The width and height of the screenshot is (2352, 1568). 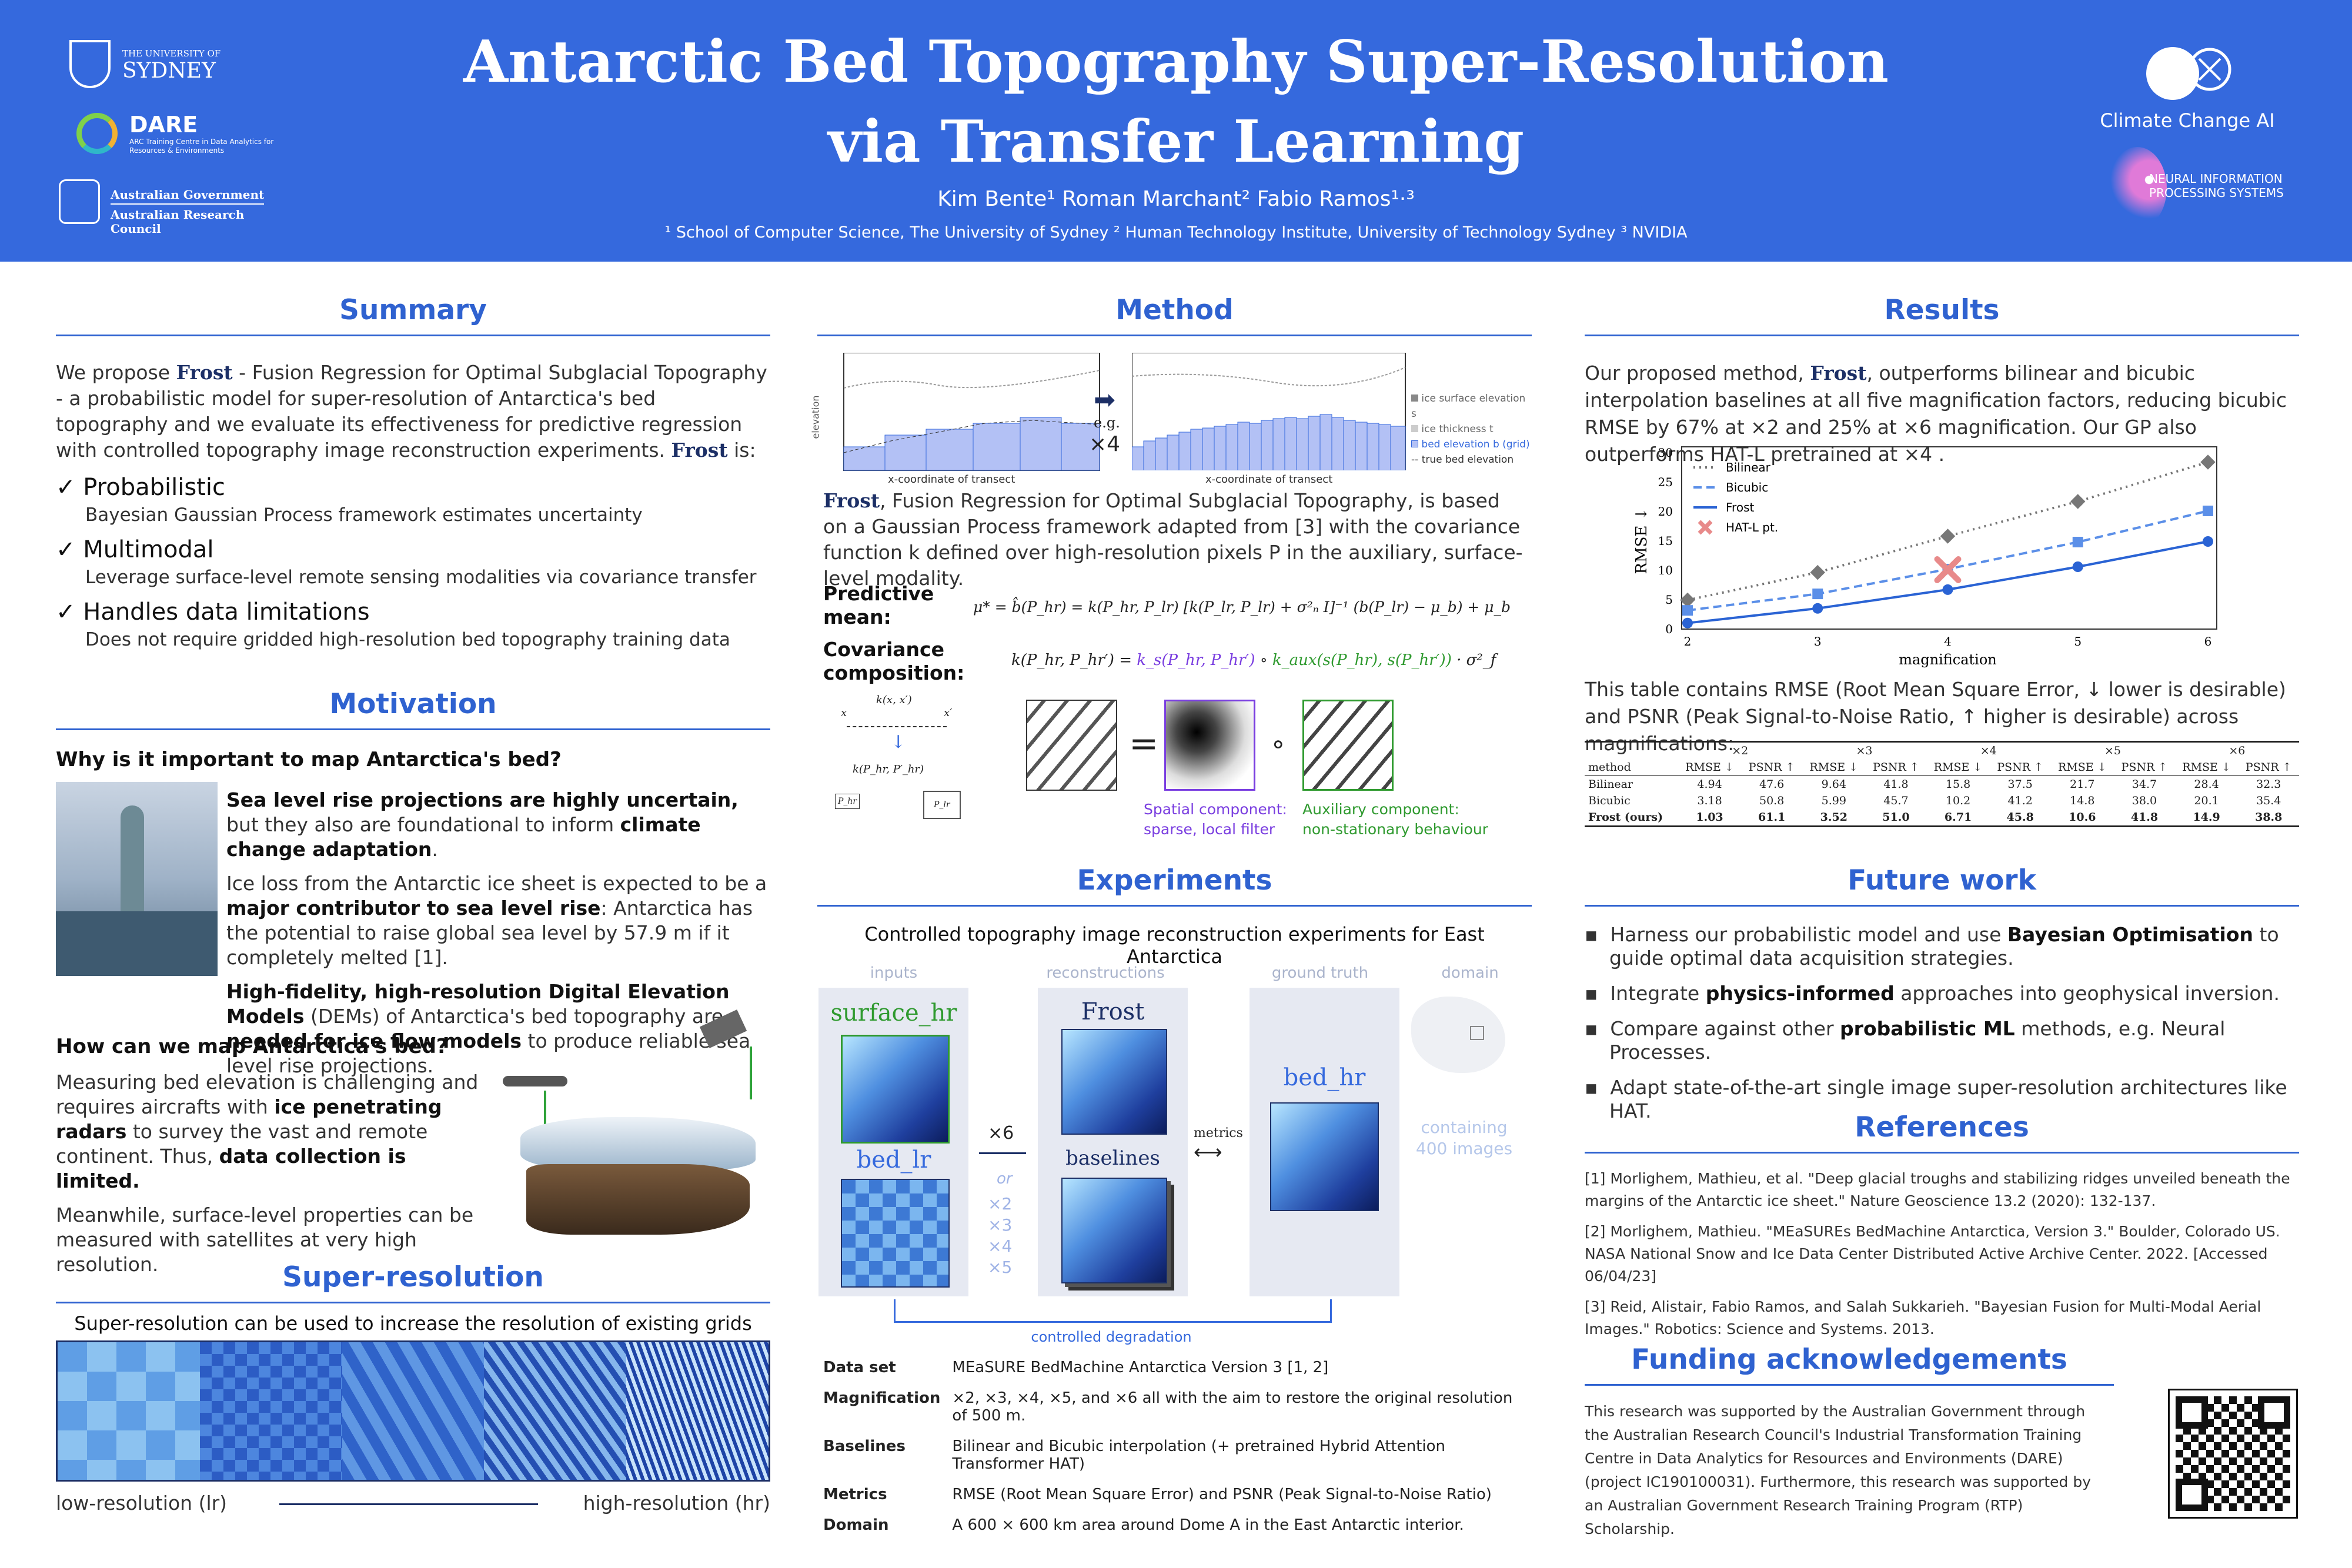 I want to click on table-cell: 38.0, so click(x=2144, y=800).